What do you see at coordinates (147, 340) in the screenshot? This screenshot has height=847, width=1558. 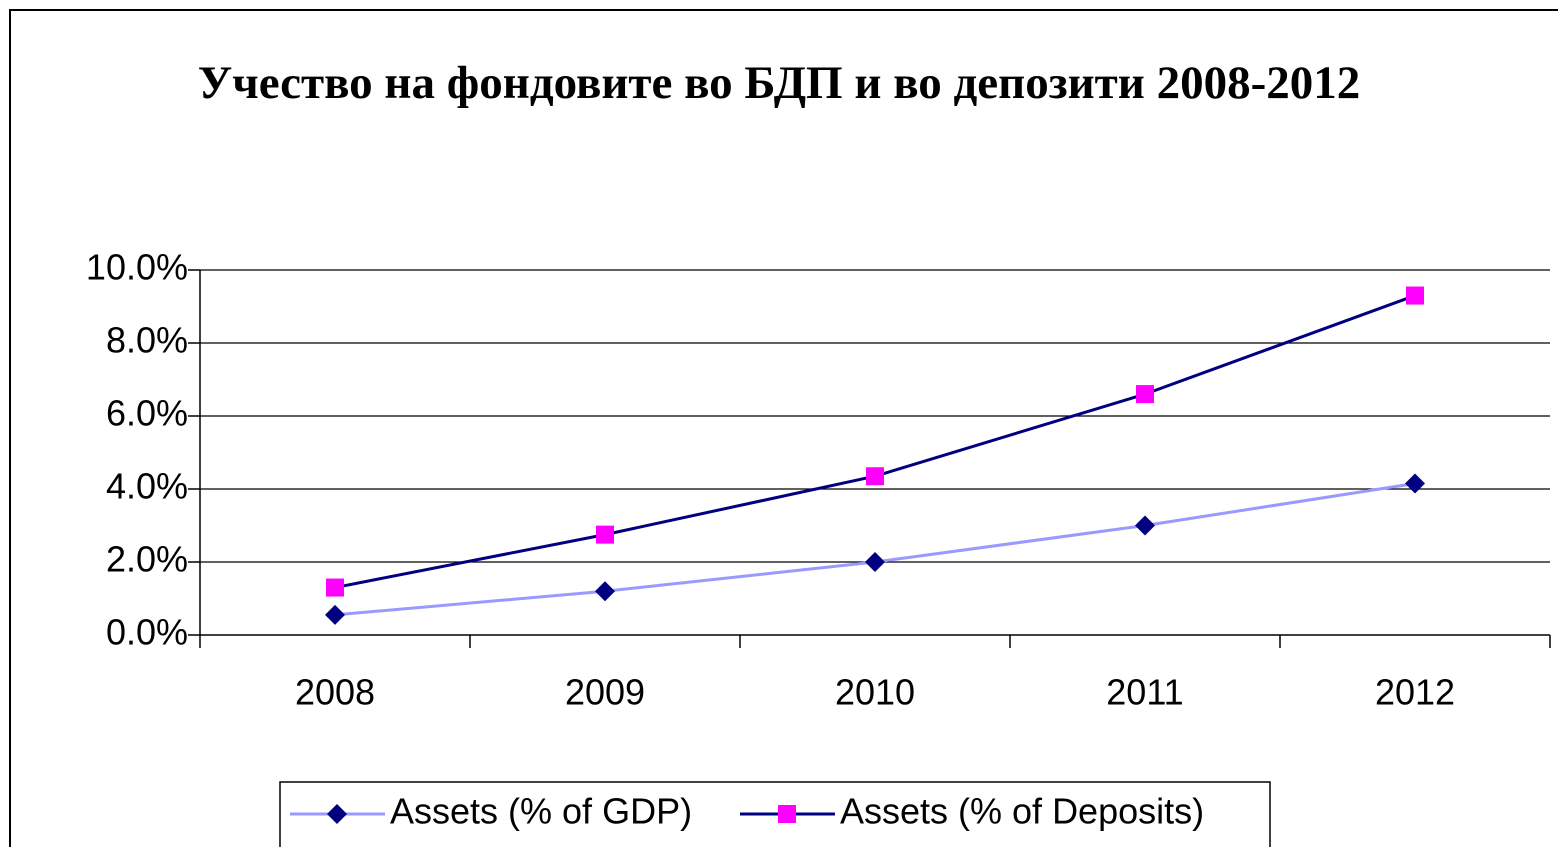 I see `y-tick-label: 8.0%` at bounding box center [147, 340].